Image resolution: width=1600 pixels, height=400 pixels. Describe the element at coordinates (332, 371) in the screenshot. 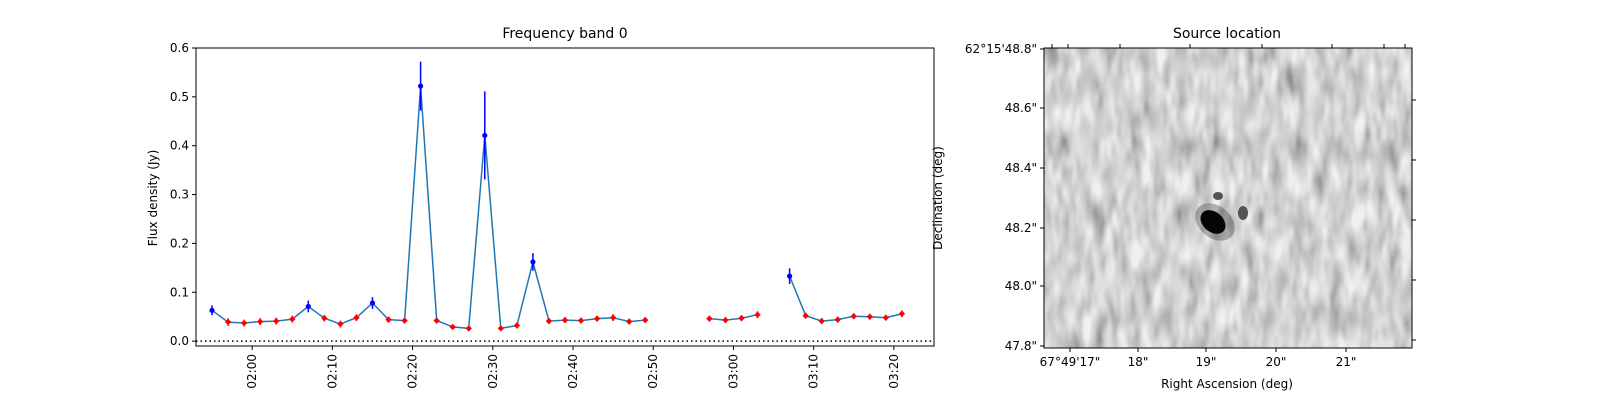

I see `x-tick-label: 02:10` at that location.